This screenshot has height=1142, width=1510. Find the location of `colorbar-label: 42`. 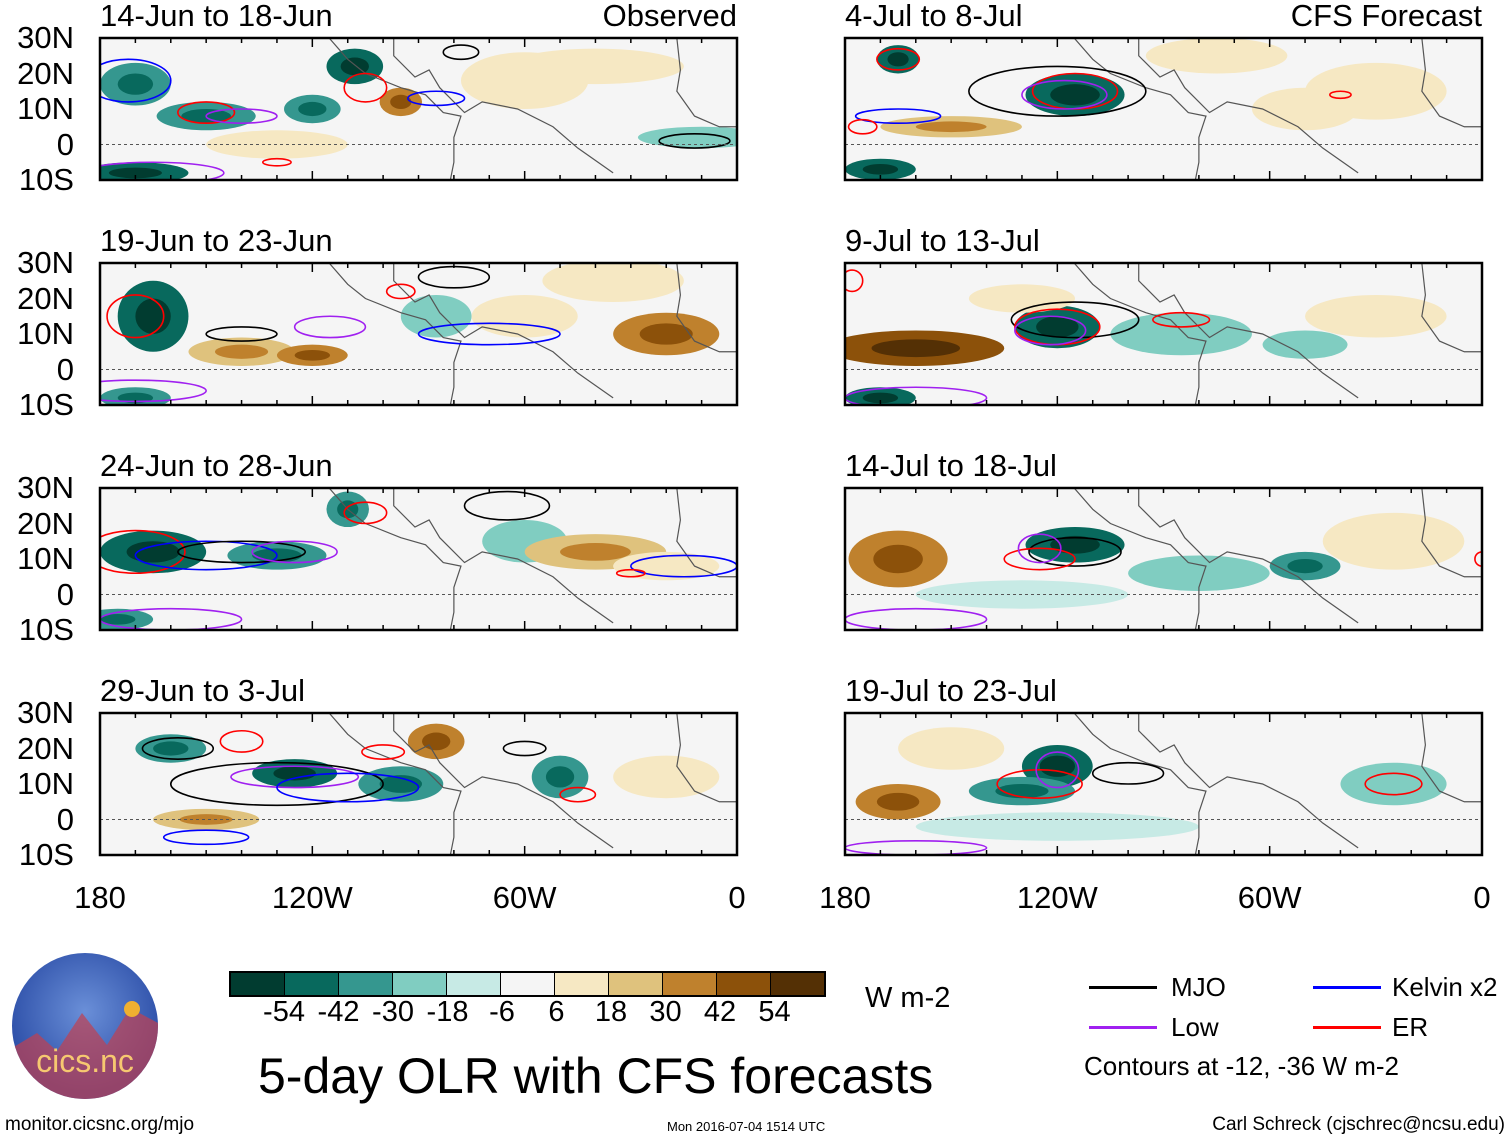

colorbar-label: 42 is located at coordinates (720, 1012).